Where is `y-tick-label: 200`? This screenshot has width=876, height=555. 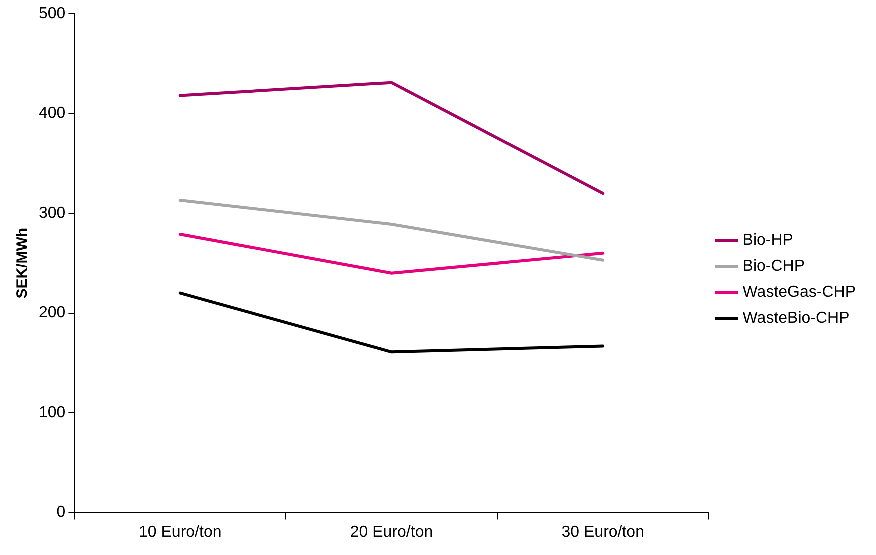 y-tick-label: 200 is located at coordinates (52, 313).